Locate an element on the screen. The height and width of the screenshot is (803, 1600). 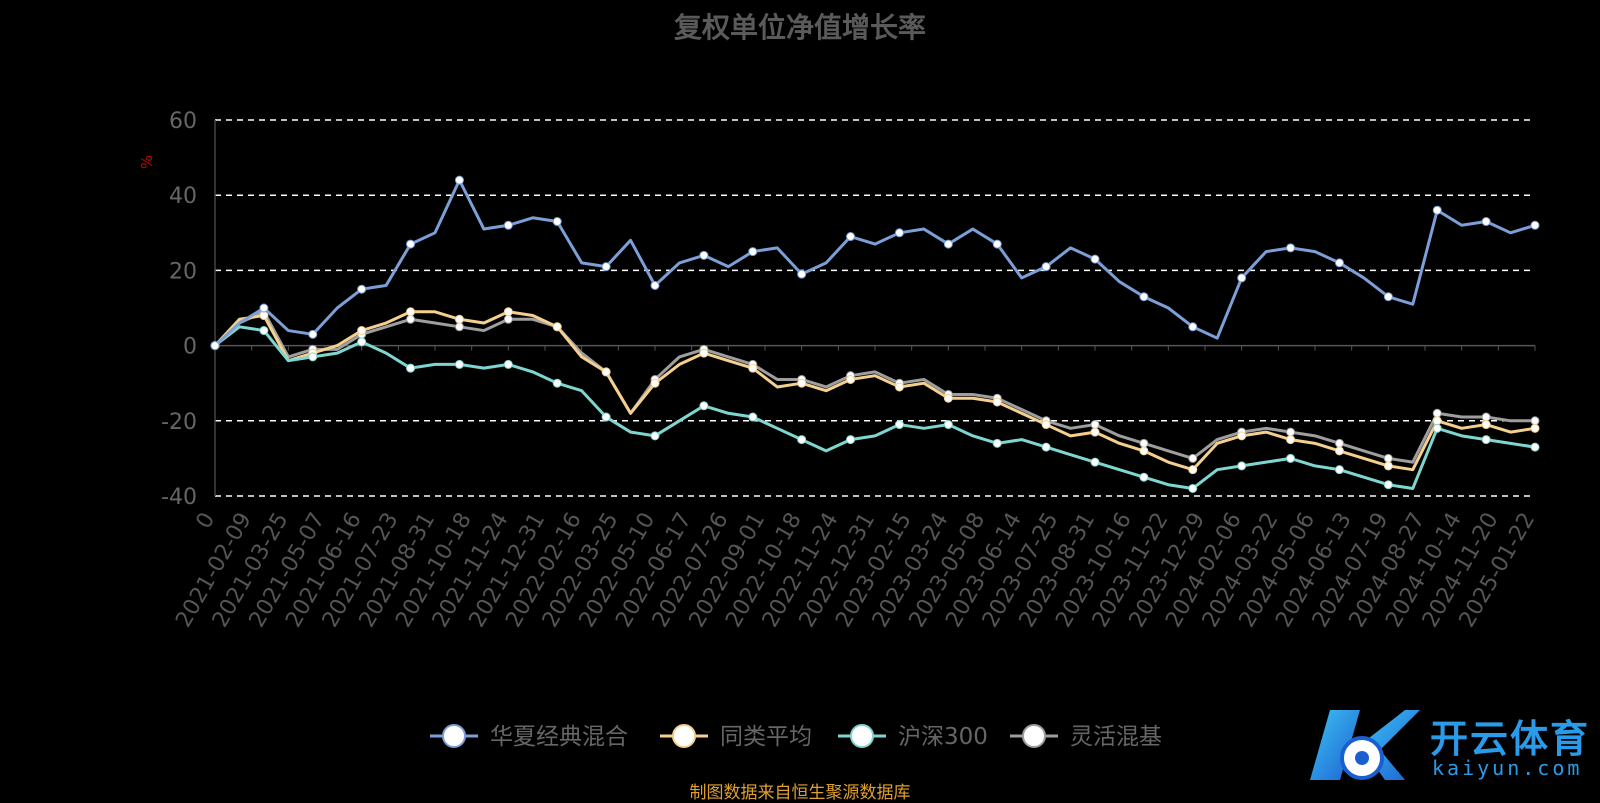
legend: 华夏经典混合 同类平均 沪深300 灵活混基 is located at coordinates (796, 737).